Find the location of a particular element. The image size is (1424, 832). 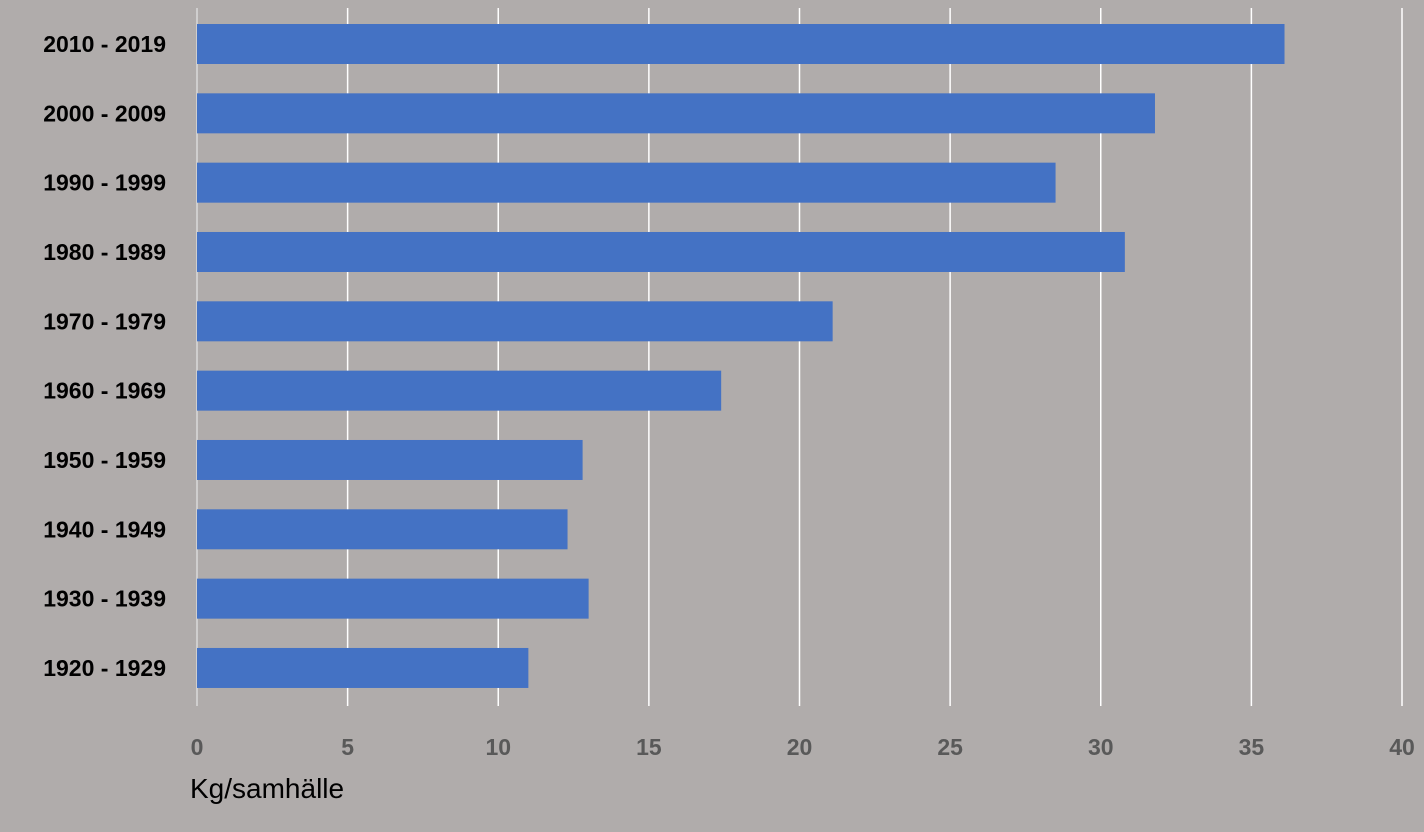

category-label: 1990 - 1999 is located at coordinates (104, 183).